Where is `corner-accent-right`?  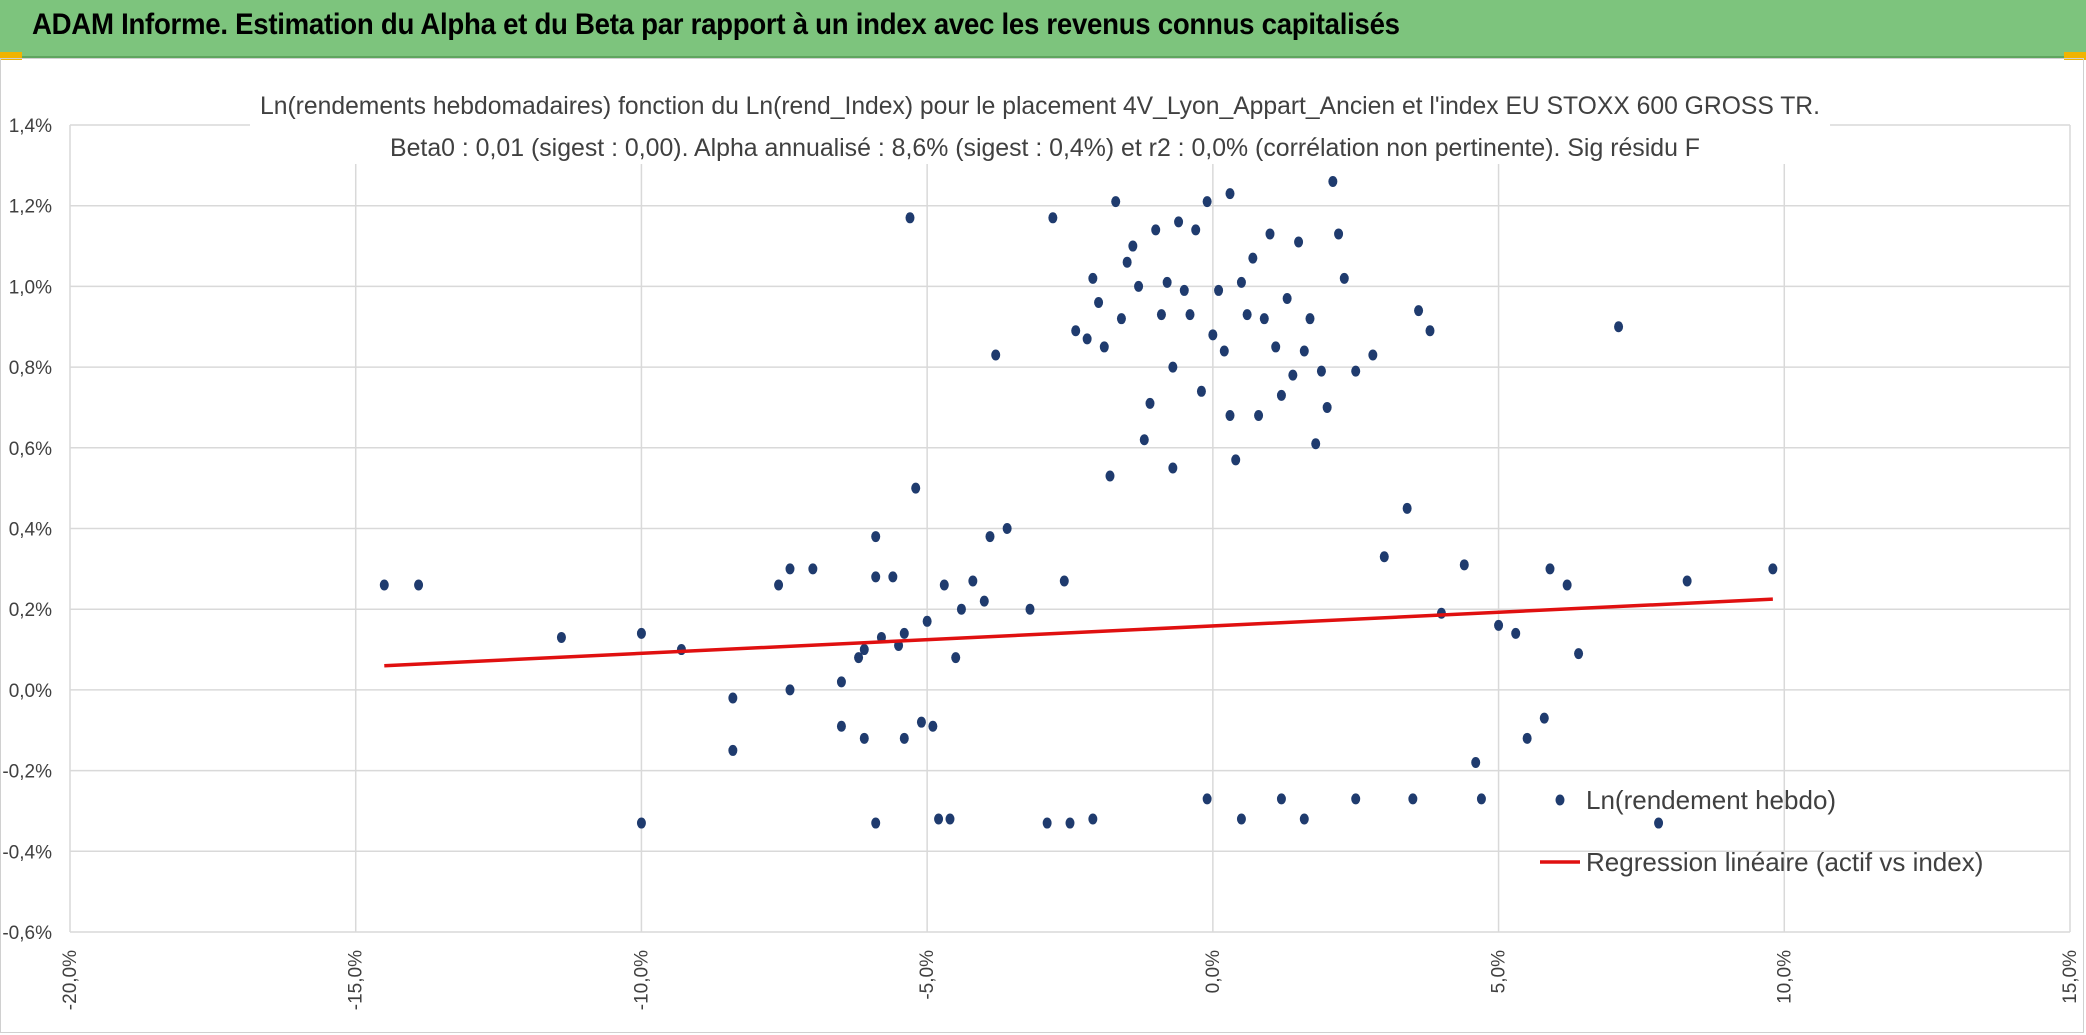 corner-accent-right is located at coordinates (2075, 56).